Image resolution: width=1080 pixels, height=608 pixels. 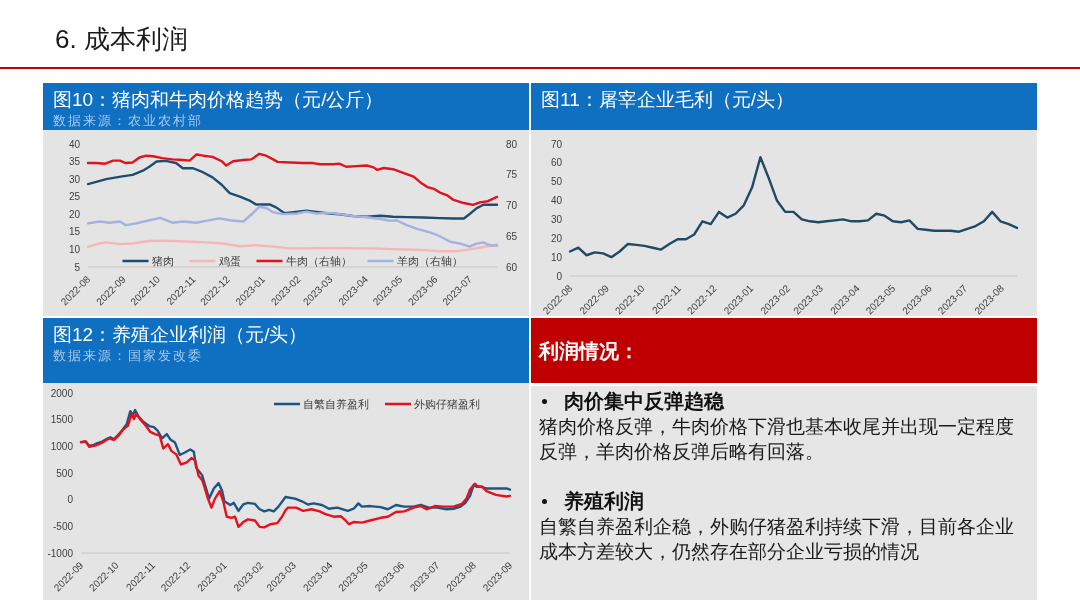 What do you see at coordinates (512, 267) in the screenshot?
I see `y2-tick-label: 60` at bounding box center [512, 267].